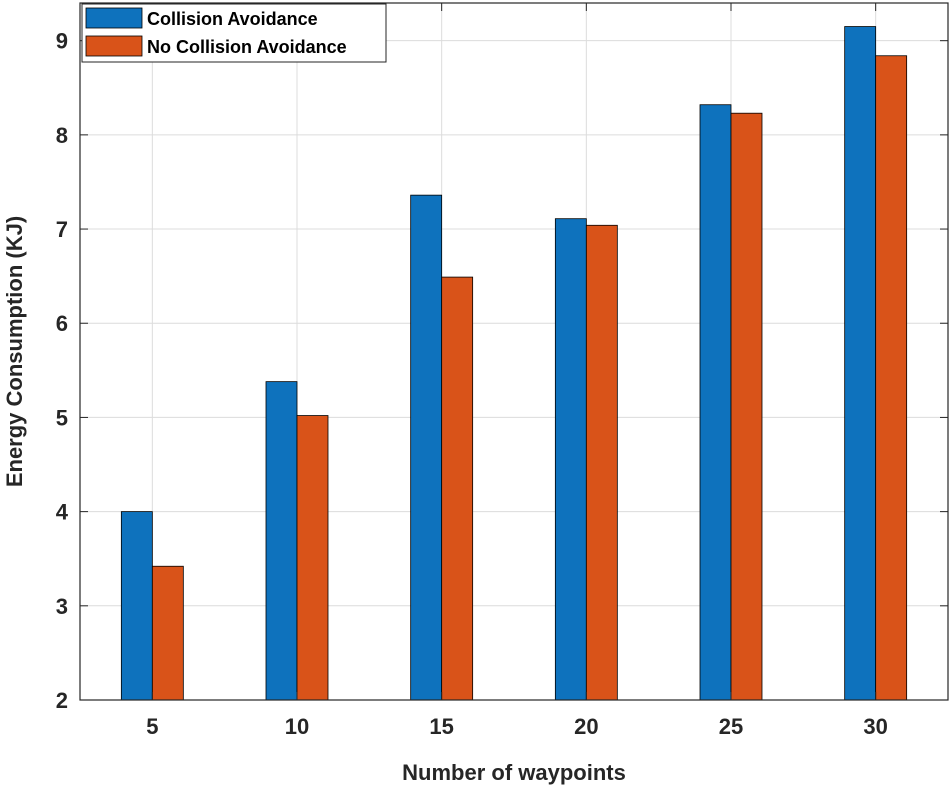 This screenshot has width=951, height=787. What do you see at coordinates (152, 726) in the screenshot?
I see `x-tick-label: 5` at bounding box center [152, 726].